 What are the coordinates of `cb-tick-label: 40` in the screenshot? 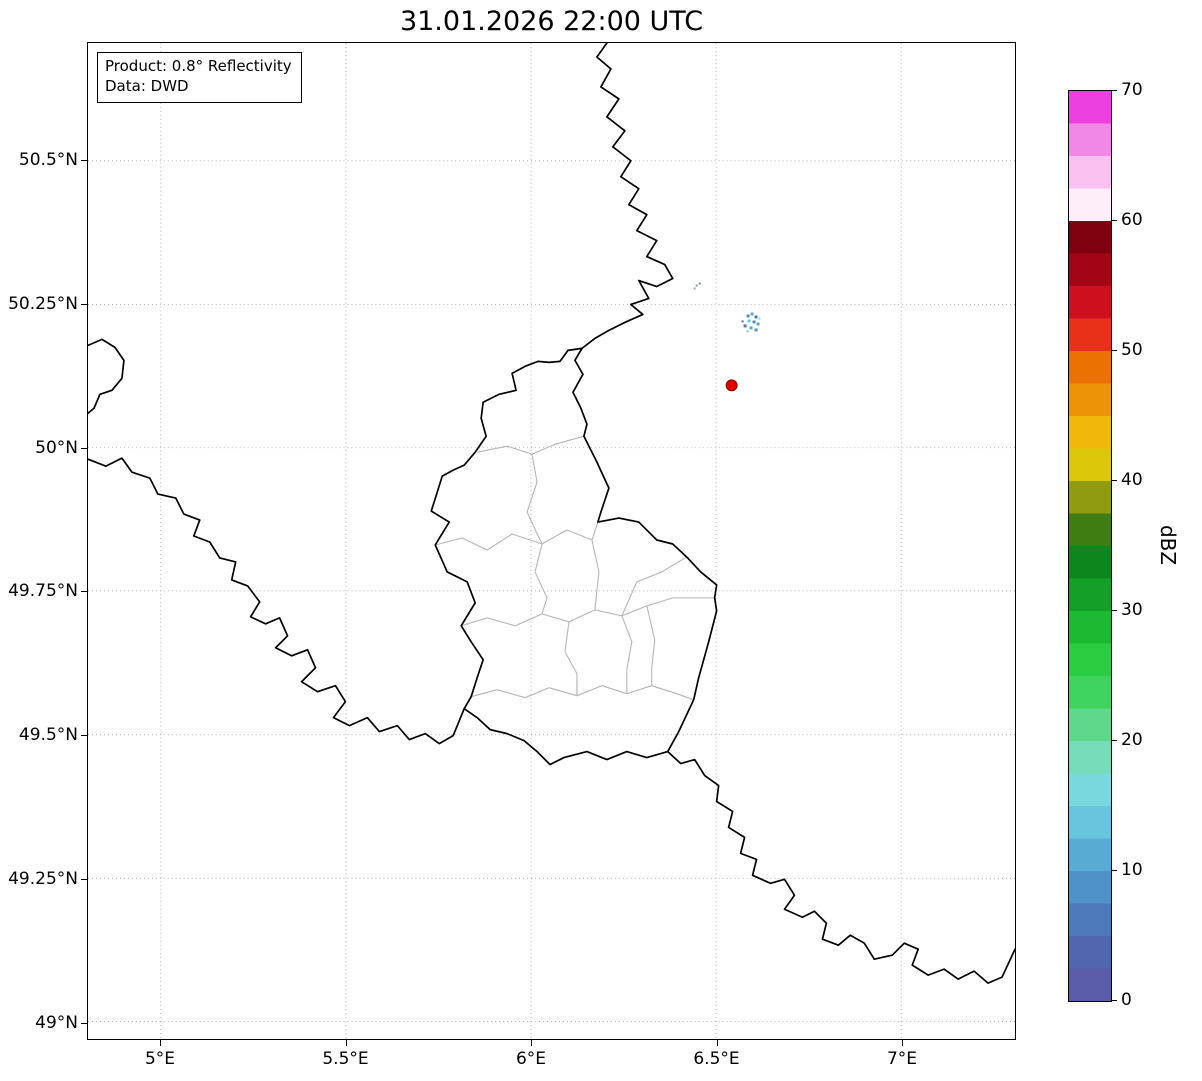 It's located at (1132, 480).